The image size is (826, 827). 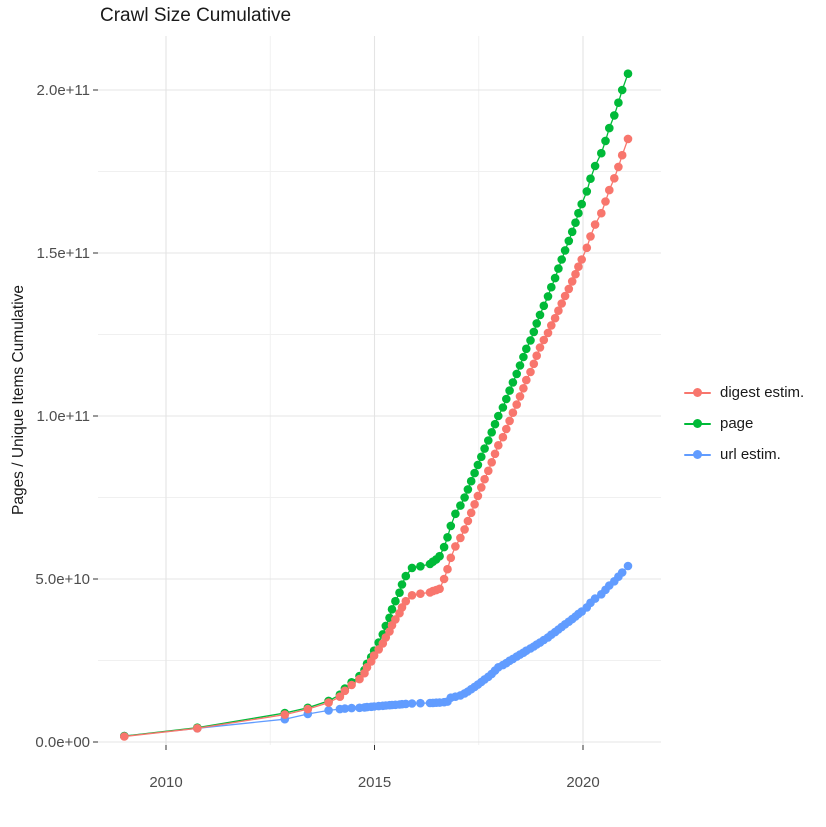 I want to click on x-tick-label: 2015, so click(x=374, y=782).